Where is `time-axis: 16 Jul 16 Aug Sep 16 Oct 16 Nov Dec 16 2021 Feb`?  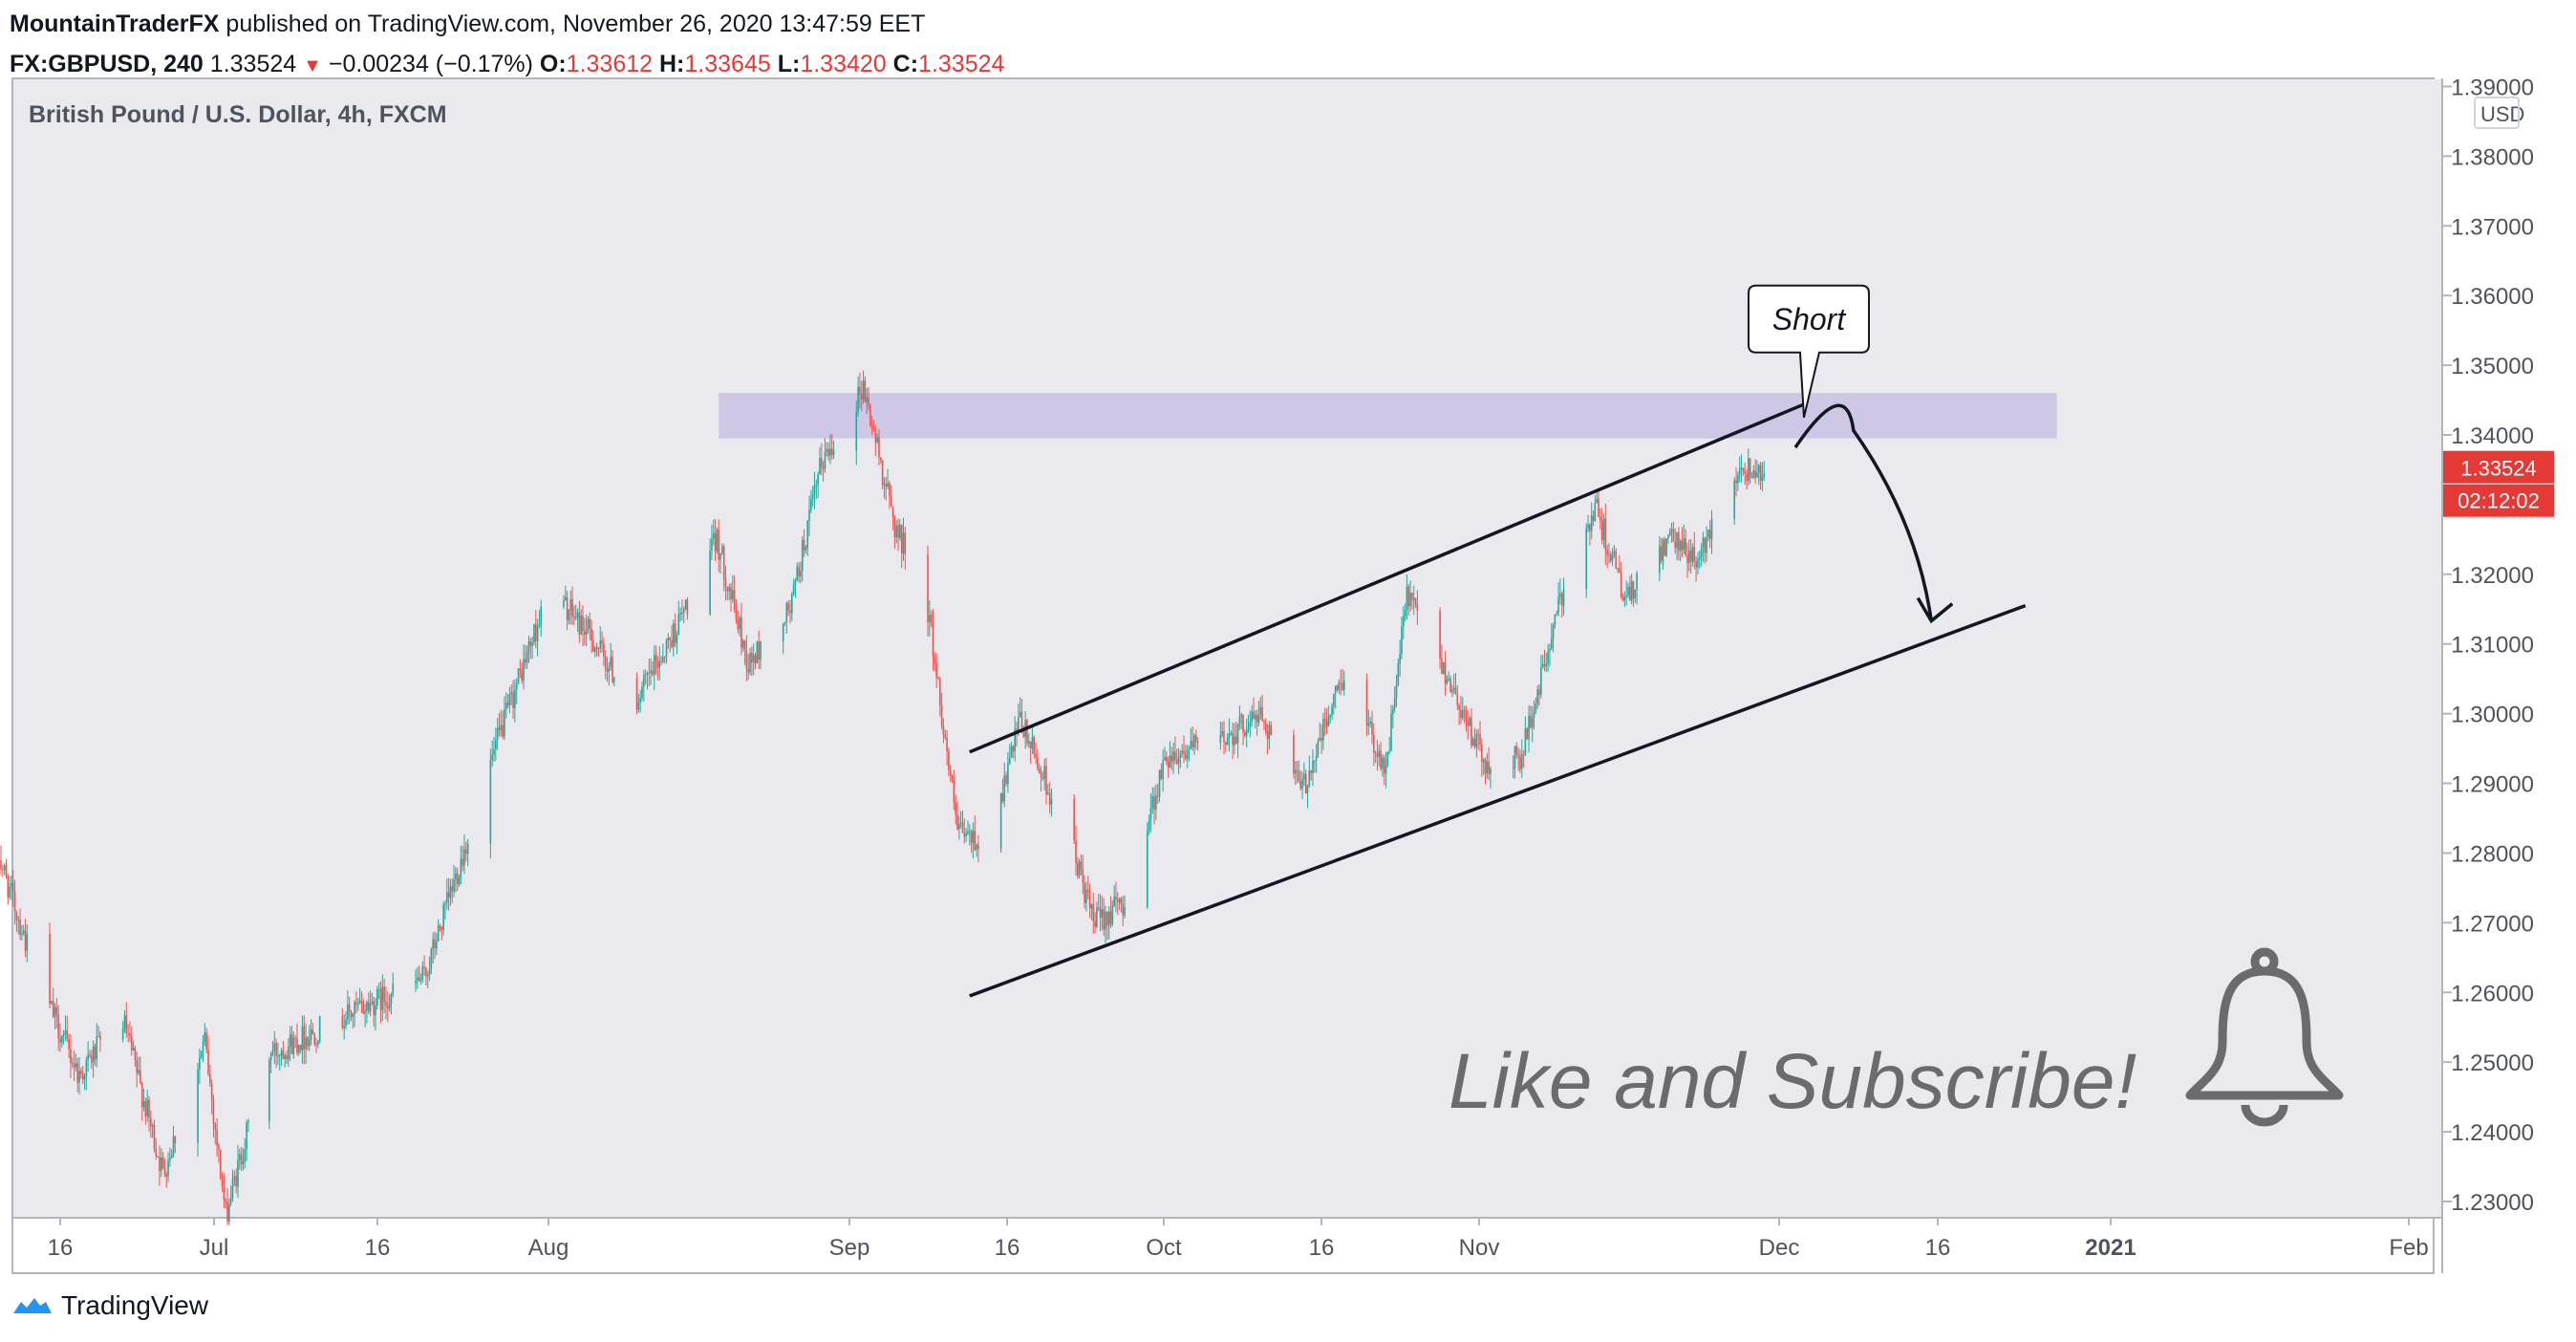 time-axis: 16 Jul 16 Aug Sep 16 Oct 16 Nov Dec 16 2021 Feb is located at coordinates (1238, 1239).